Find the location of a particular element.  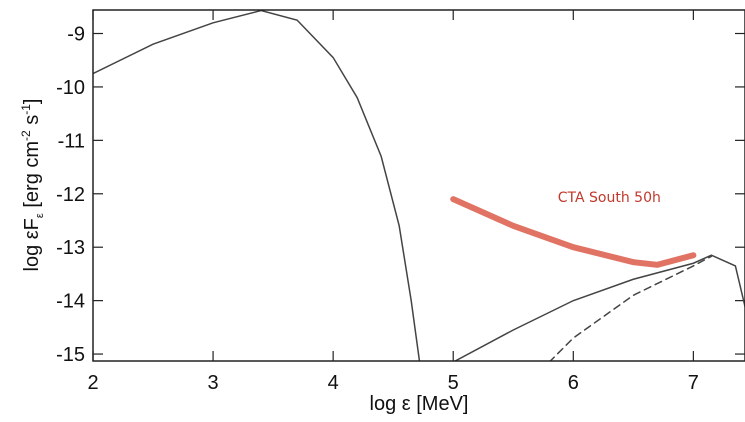

y-tick-label: -15 is located at coordinates (70, 355).